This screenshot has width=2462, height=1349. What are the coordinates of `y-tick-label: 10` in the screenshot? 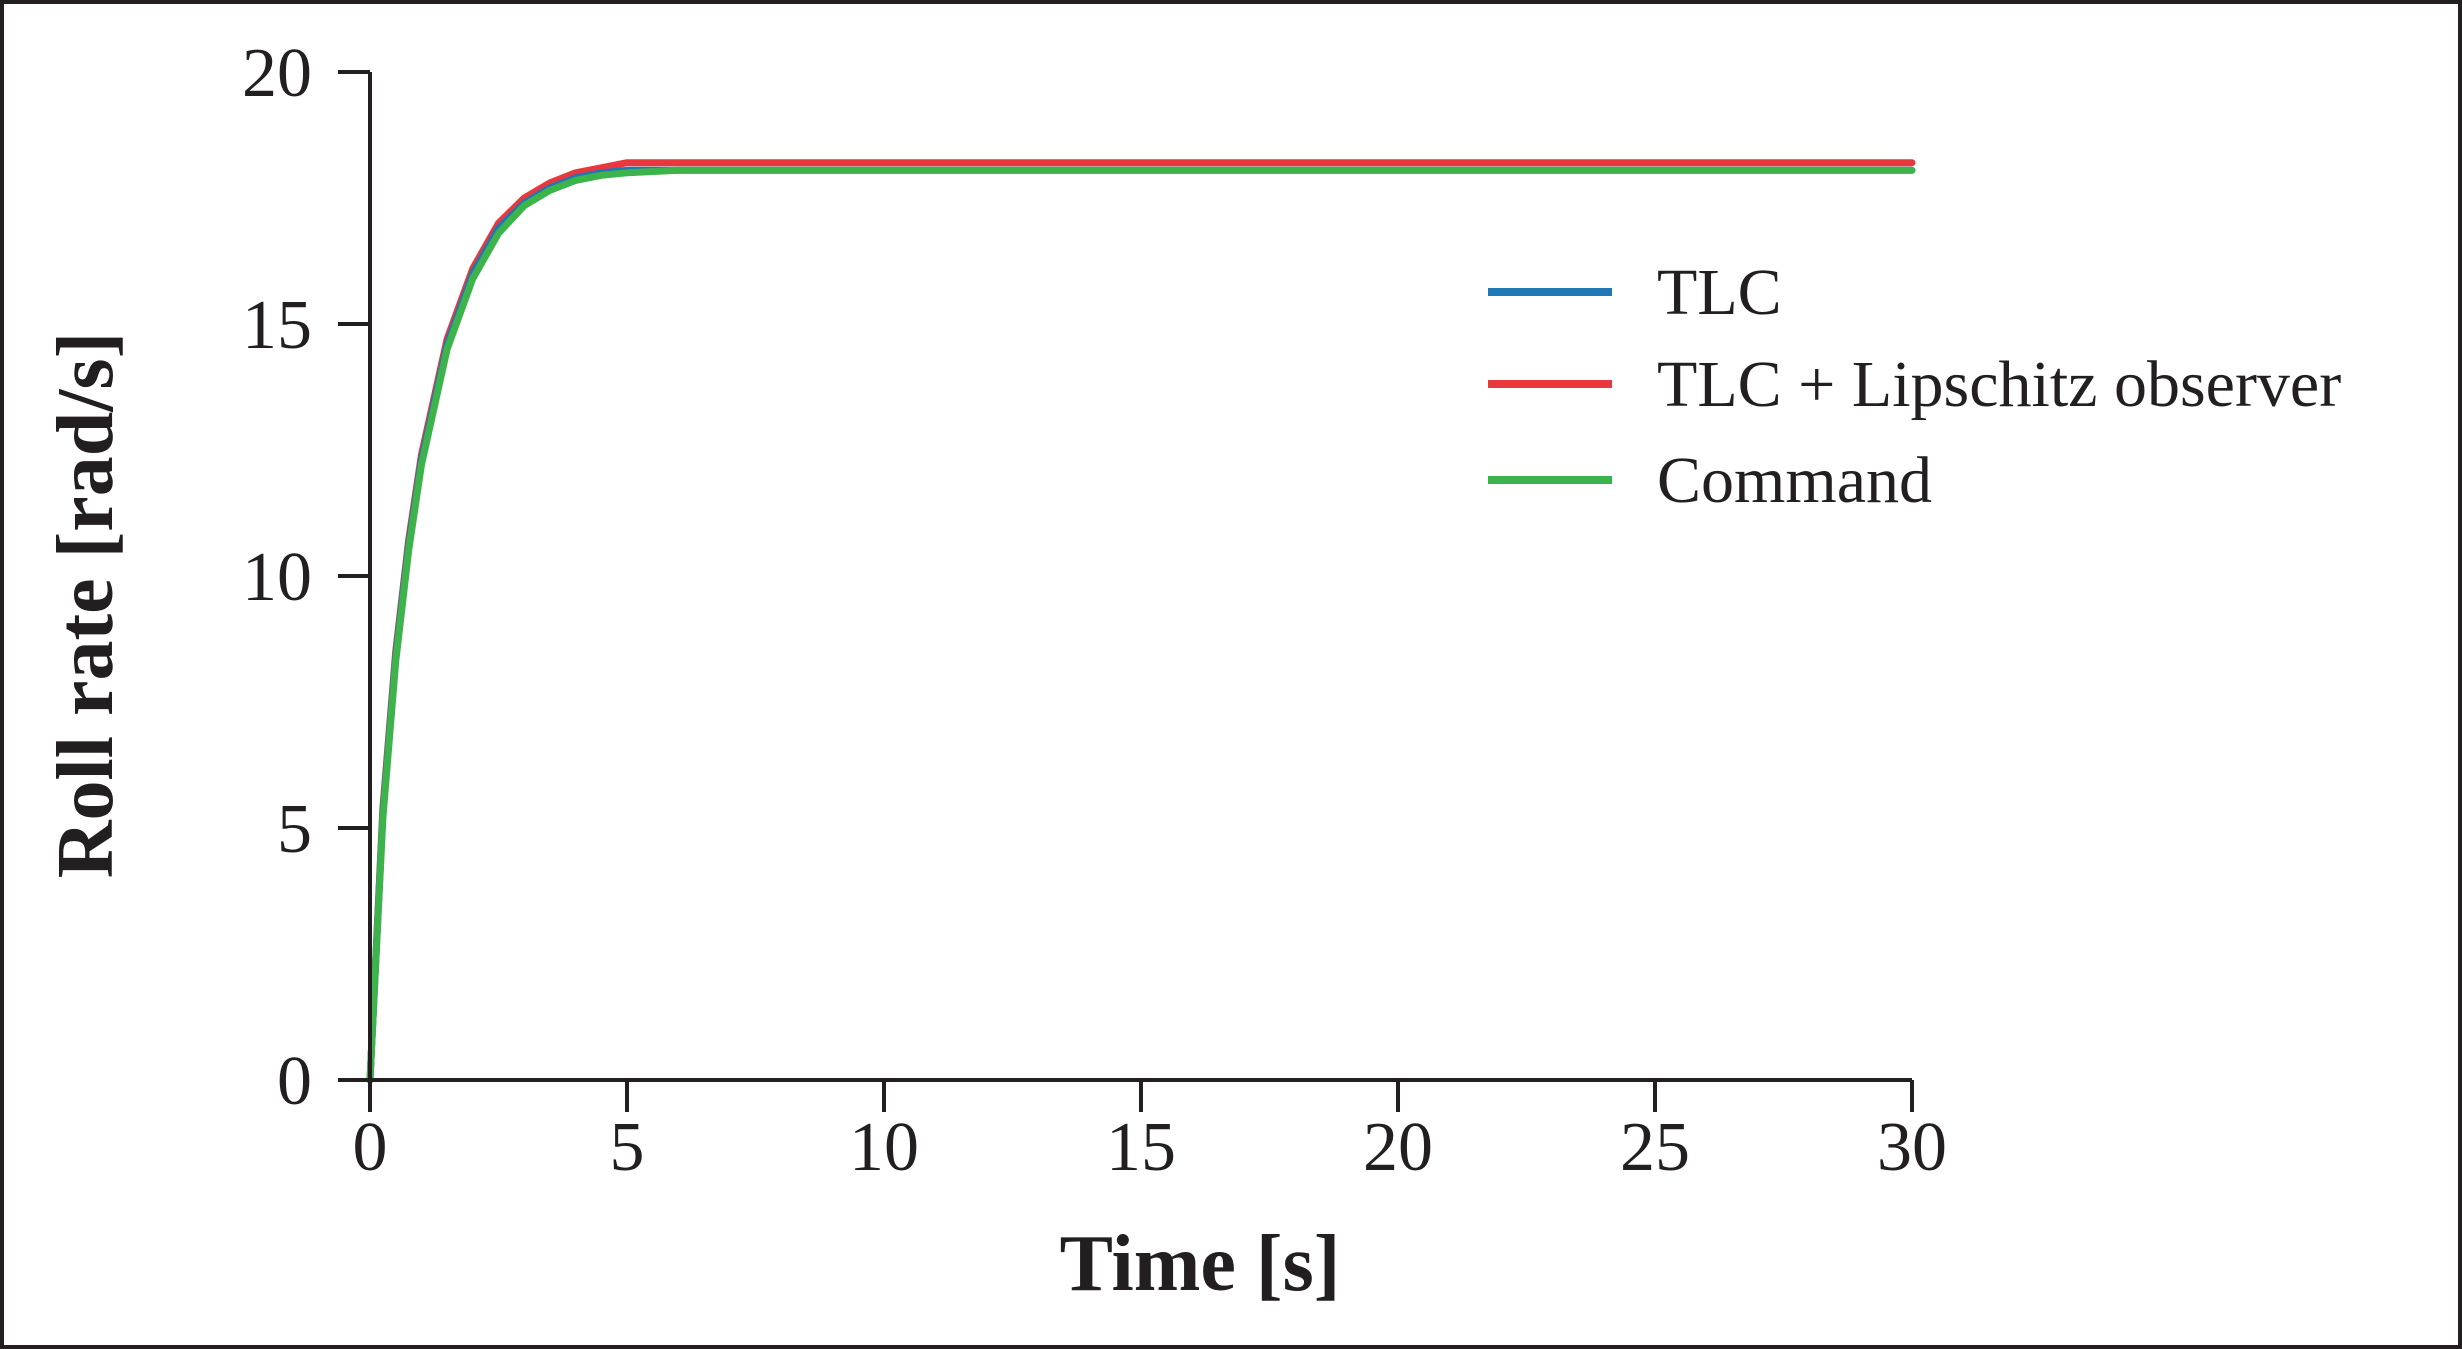 It's located at (277, 577).